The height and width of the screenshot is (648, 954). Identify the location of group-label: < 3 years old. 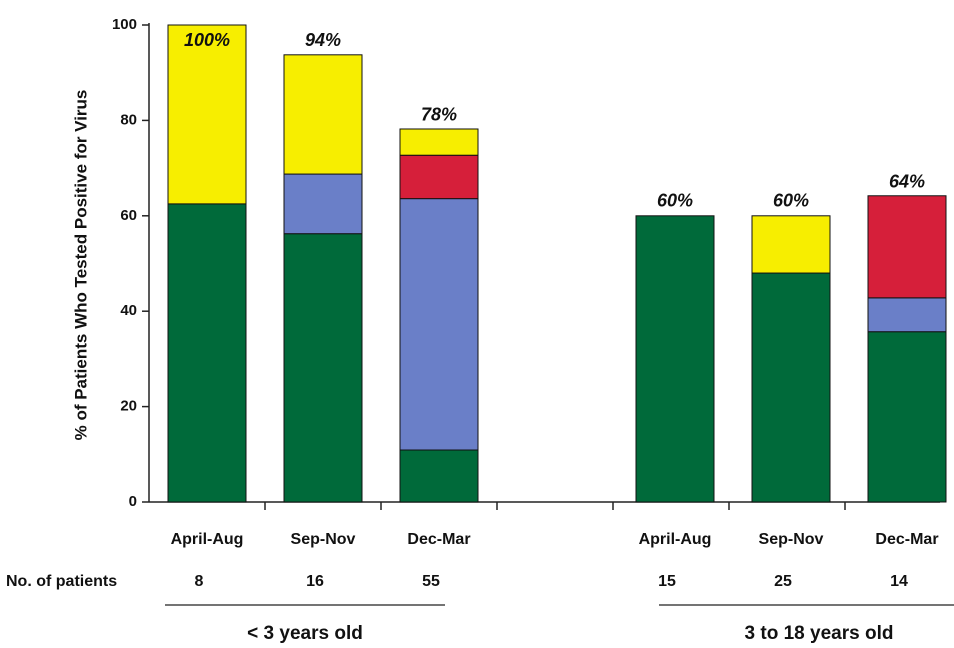
(305, 633).